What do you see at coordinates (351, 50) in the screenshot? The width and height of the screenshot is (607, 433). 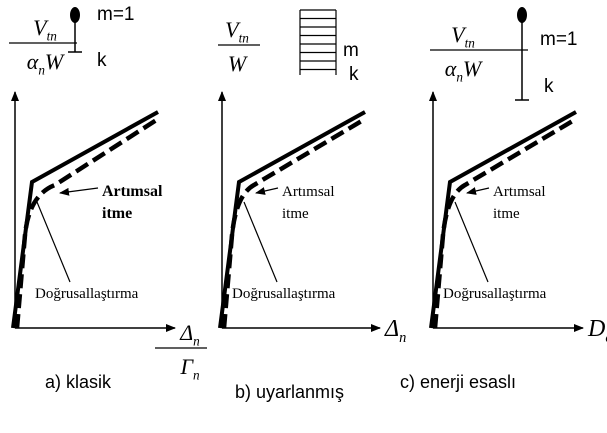 I see `mass-label: m` at bounding box center [351, 50].